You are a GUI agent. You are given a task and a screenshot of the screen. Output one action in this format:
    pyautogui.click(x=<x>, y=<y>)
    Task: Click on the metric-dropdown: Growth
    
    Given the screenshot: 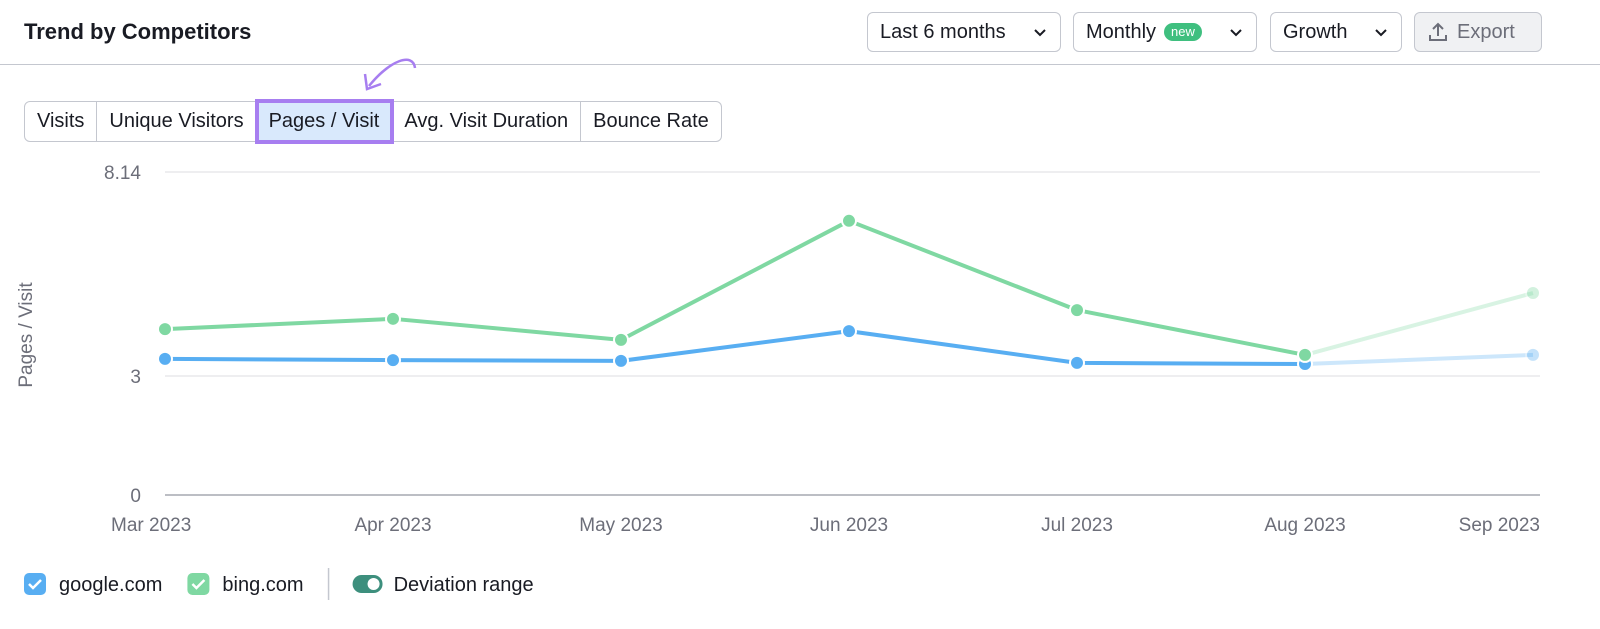 What is the action you would take?
    pyautogui.click(x=1336, y=32)
    